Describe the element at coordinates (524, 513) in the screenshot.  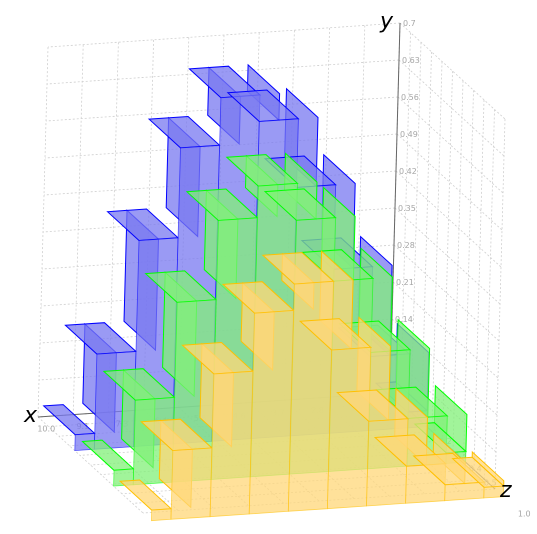
I see `z-tick-label: 1.0` at that location.